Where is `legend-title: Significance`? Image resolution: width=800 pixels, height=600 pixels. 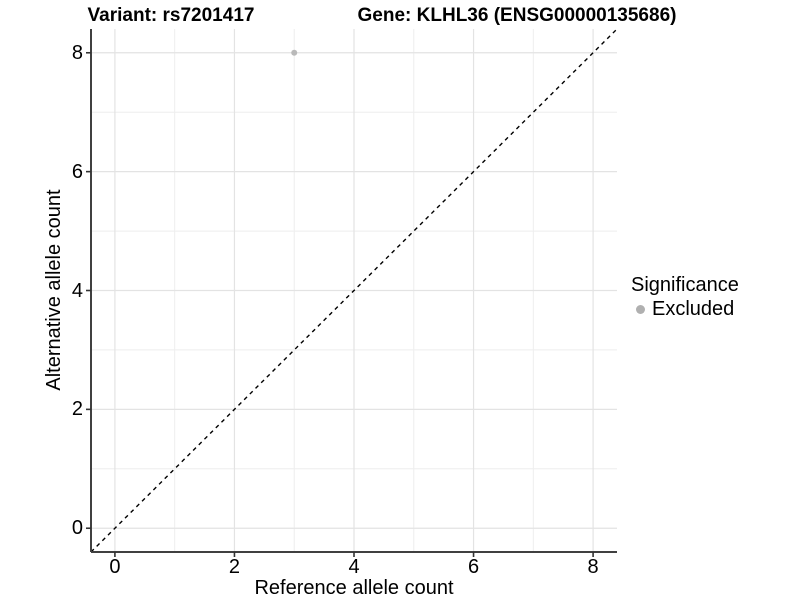
legend-title: Significance is located at coordinates (685, 285).